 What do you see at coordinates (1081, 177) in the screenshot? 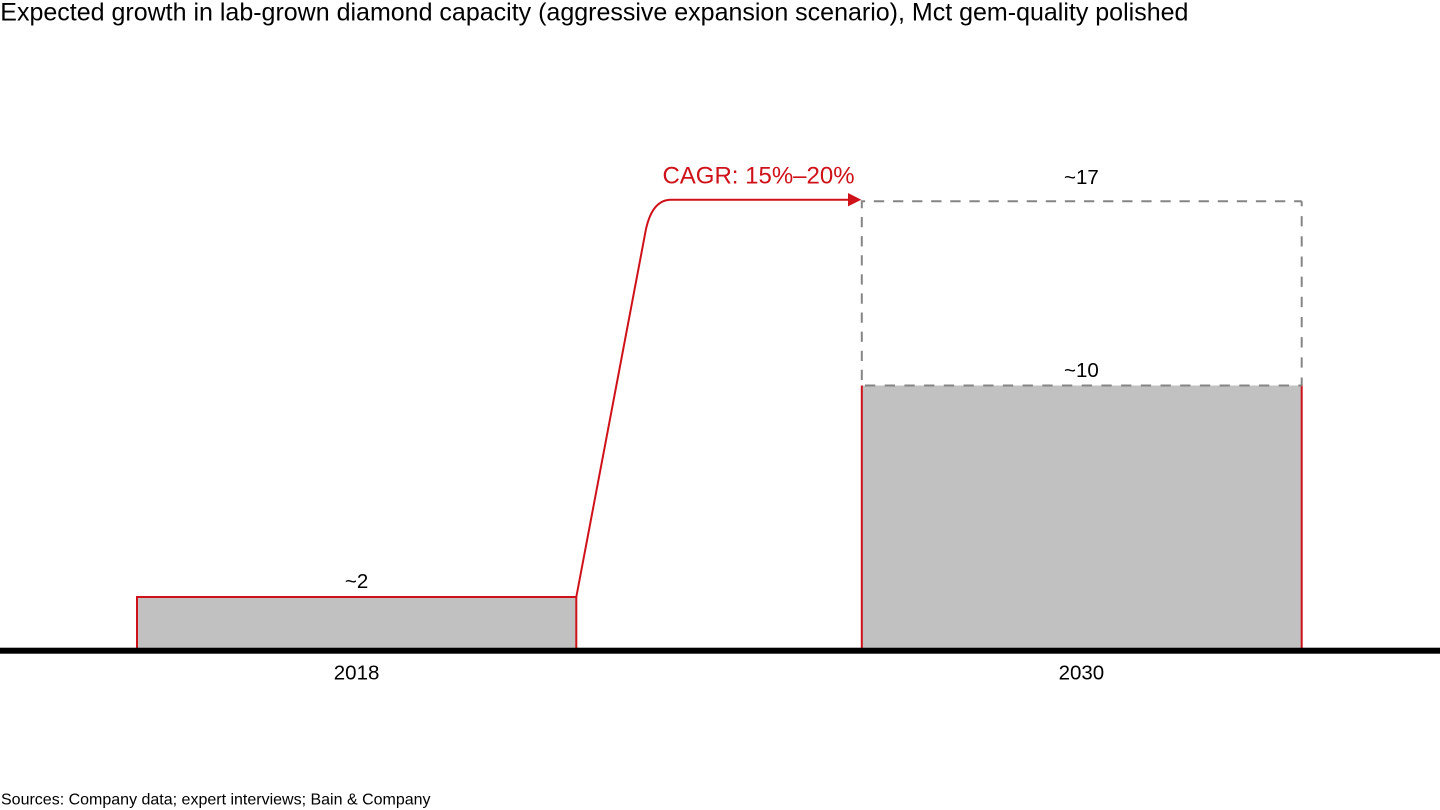
I see `svg-text: ~17` at bounding box center [1081, 177].